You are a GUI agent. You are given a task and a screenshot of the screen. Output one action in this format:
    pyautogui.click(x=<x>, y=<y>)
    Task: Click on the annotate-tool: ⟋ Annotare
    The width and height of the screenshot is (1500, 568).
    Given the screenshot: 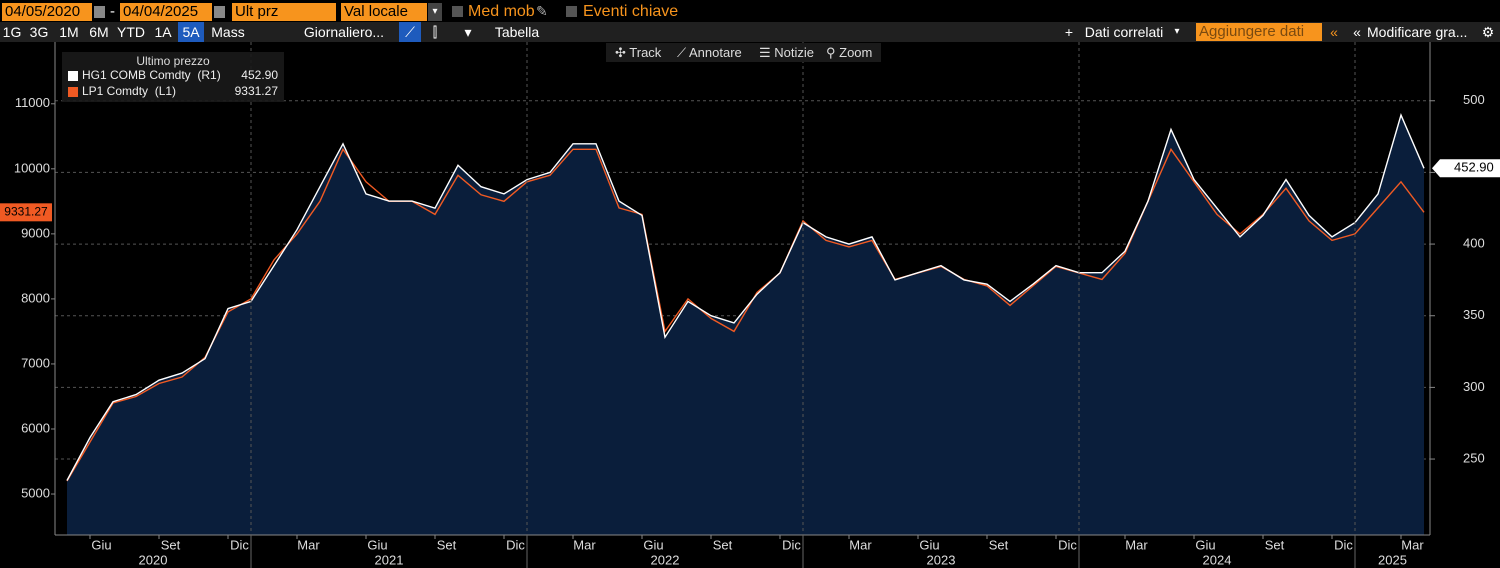 What is the action you would take?
    pyautogui.click(x=709, y=52)
    